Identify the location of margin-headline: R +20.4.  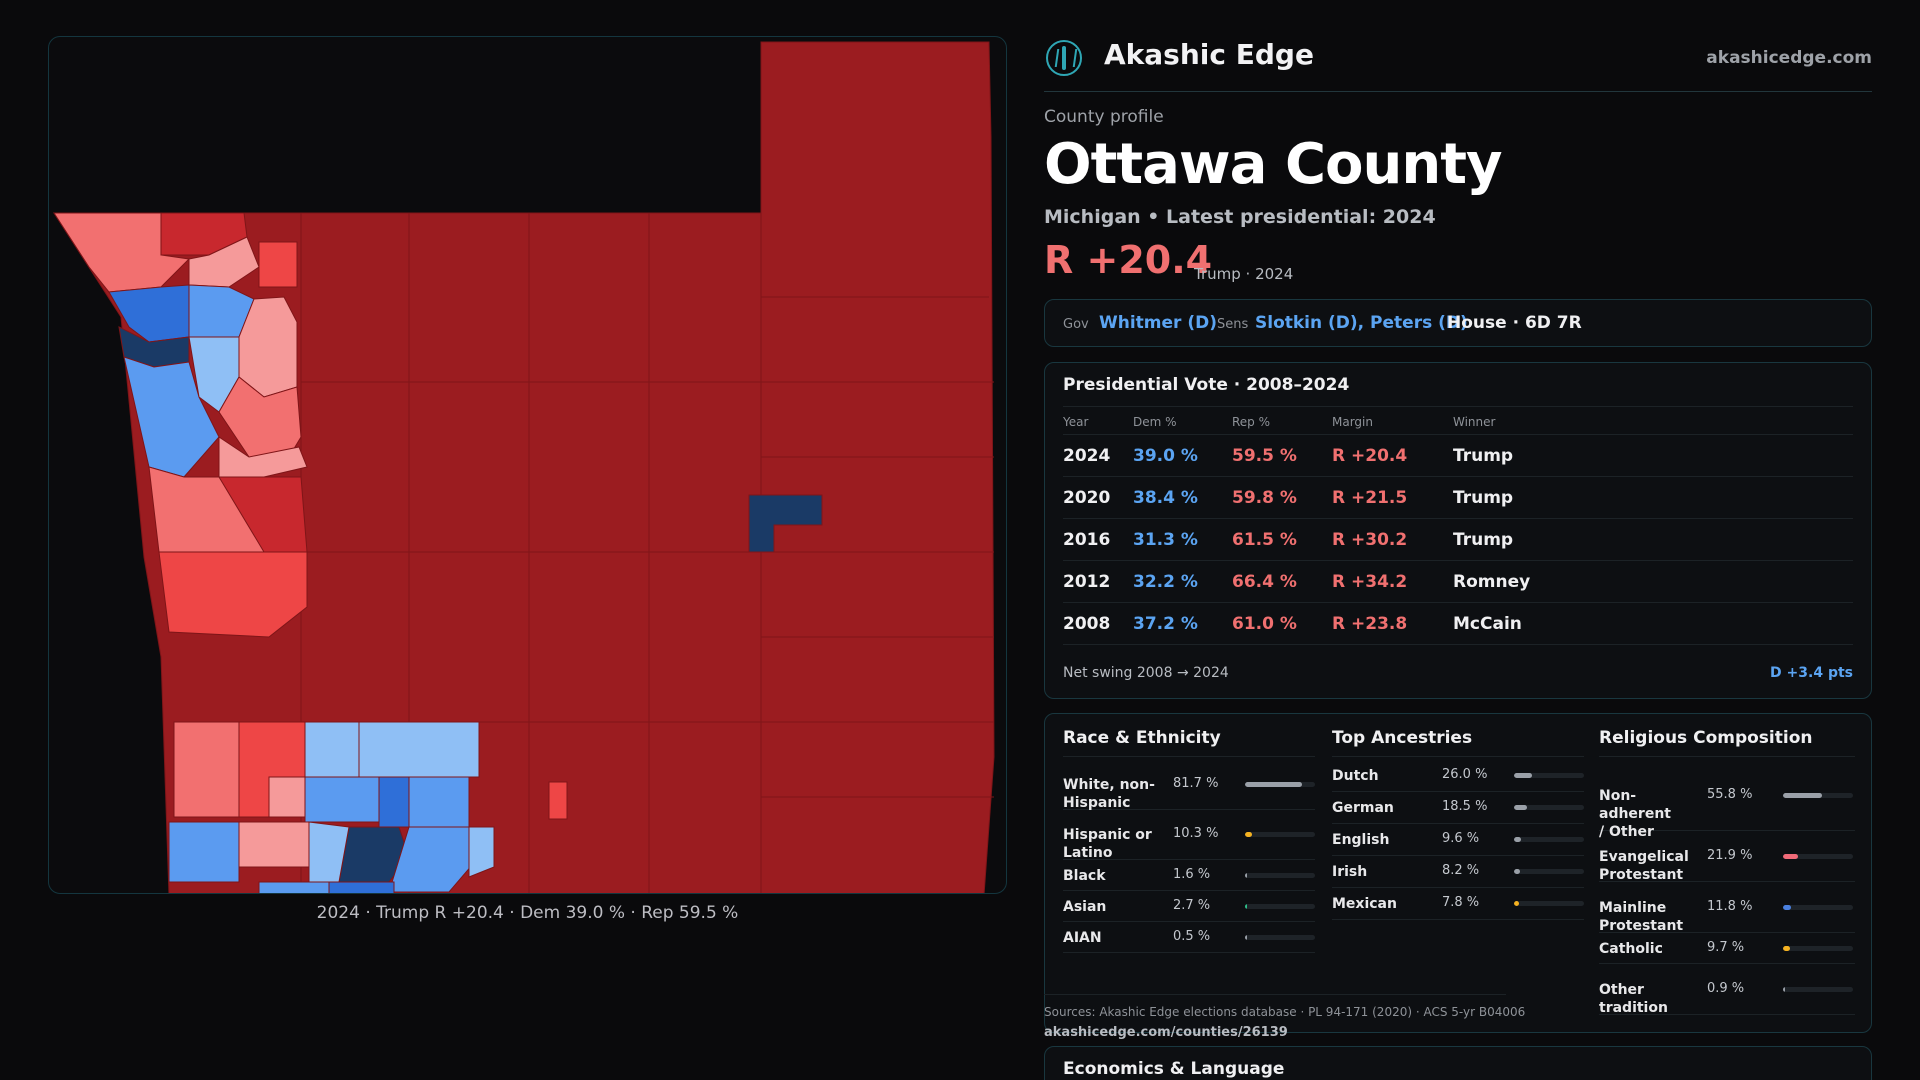
(1128, 260).